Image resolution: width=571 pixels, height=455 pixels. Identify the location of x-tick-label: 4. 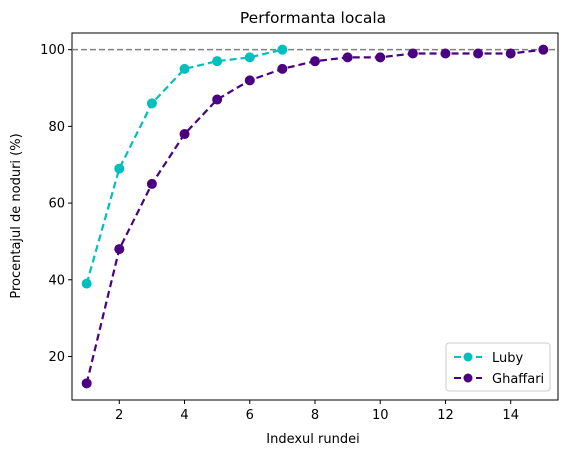
(184, 415).